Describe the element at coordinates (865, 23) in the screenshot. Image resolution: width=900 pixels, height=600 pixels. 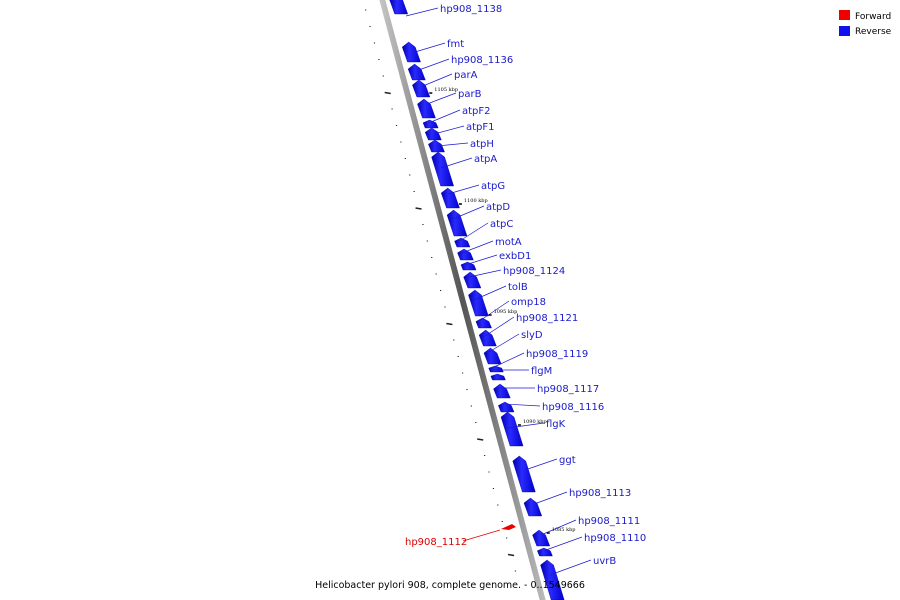
I see `legend: Forward Reverse` at that location.